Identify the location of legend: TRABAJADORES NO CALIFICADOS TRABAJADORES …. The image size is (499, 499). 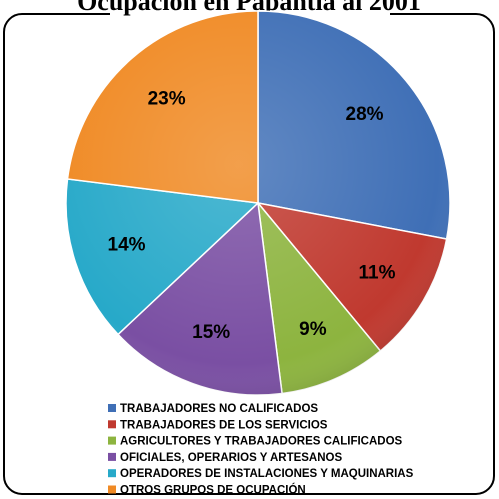
(261, 450).